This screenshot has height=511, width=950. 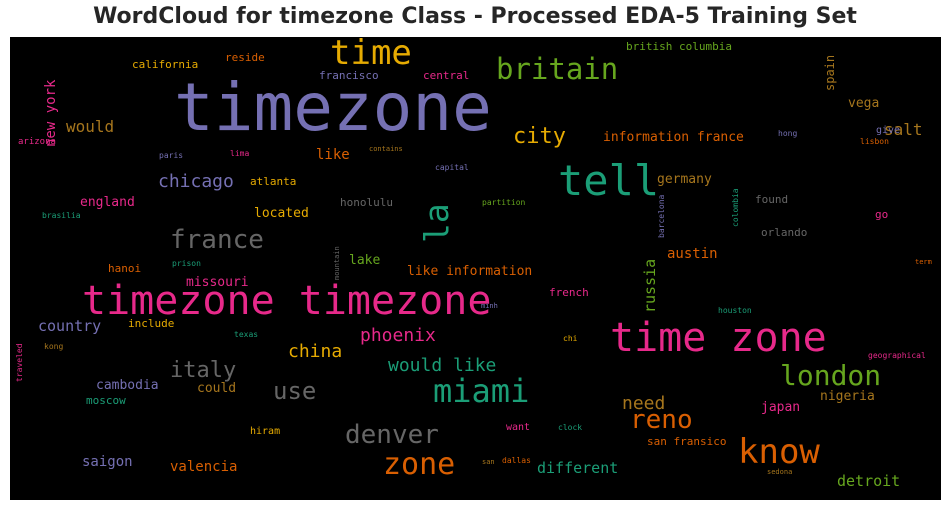 What do you see at coordinates (661, 420) in the screenshot?
I see `word-reno: reno` at bounding box center [661, 420].